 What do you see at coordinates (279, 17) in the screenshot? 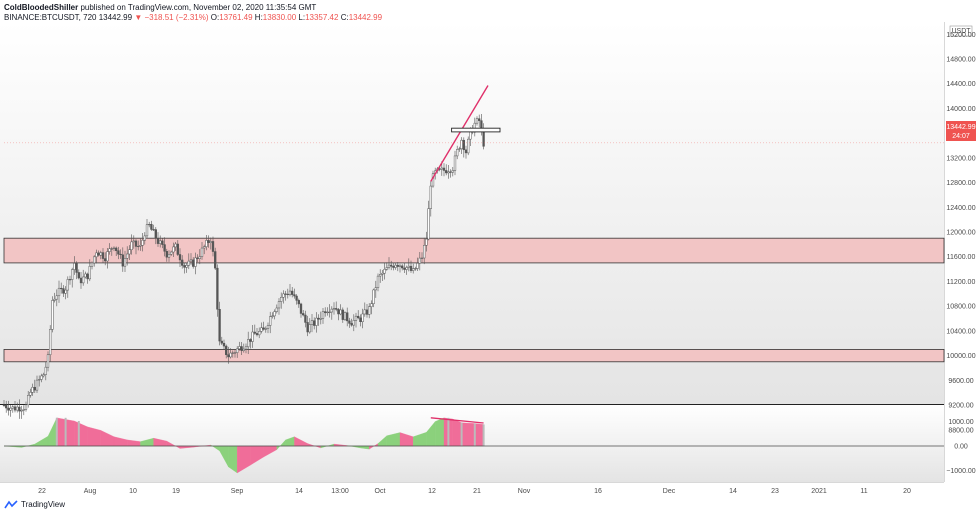
I see `high-value: 13830.00` at bounding box center [279, 17].